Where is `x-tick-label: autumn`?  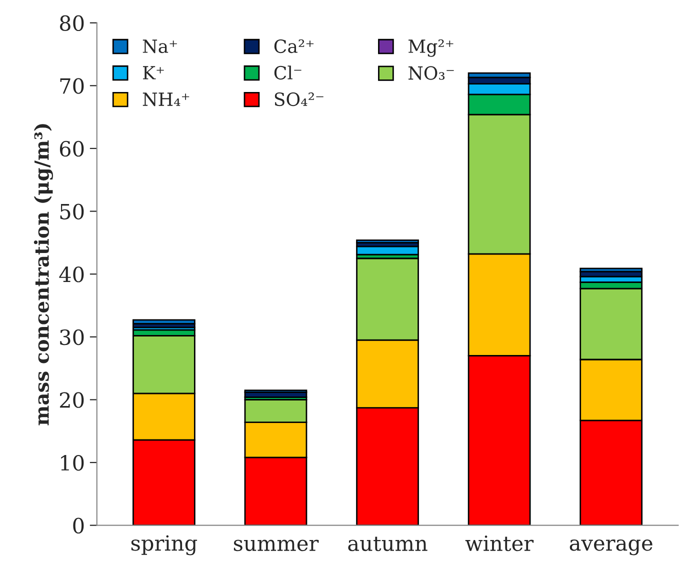
x-tick-label: autumn is located at coordinates (388, 544).